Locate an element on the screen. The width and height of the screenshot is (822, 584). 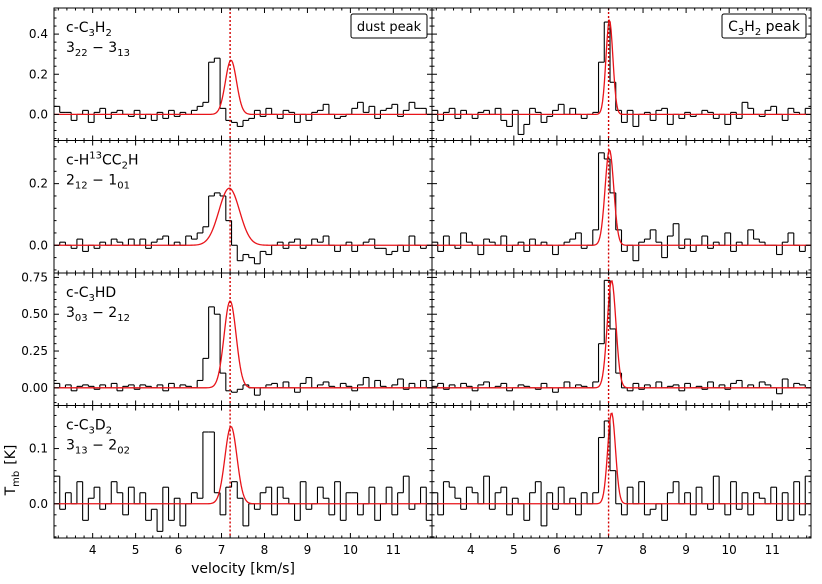
molecule-label-part: 13 is located at coordinates (95, 156).